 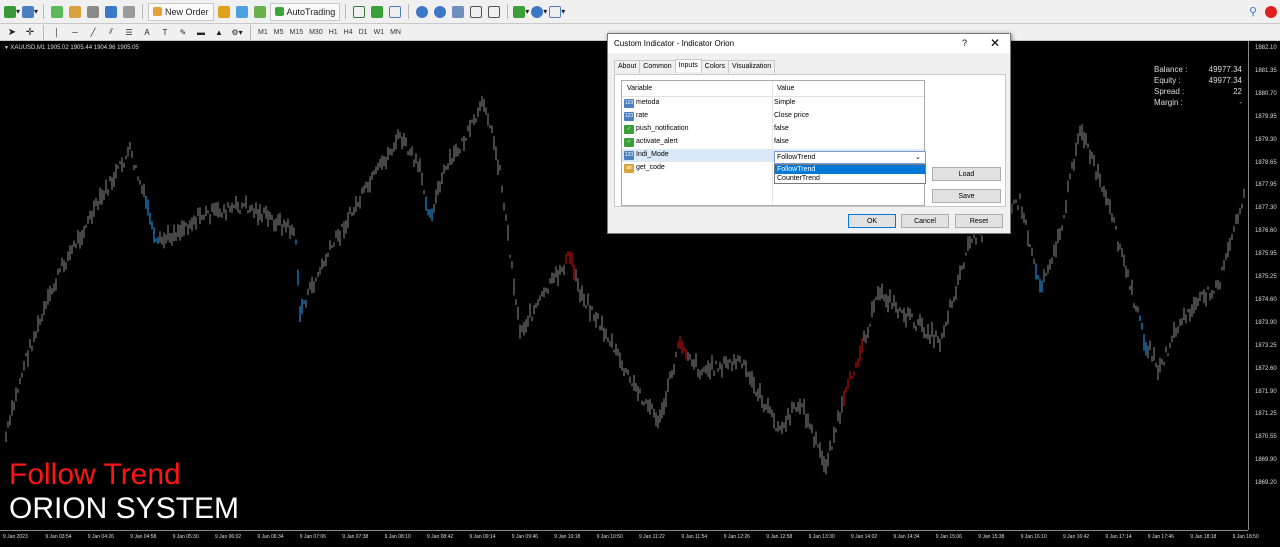 I want to click on notification-icon, so click(x=1271, y=12).